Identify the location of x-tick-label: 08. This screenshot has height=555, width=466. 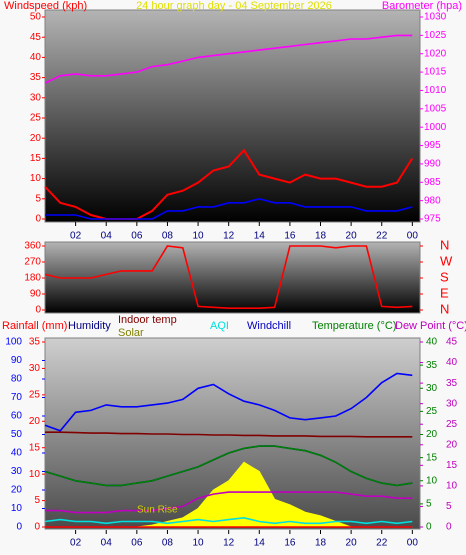
(168, 543).